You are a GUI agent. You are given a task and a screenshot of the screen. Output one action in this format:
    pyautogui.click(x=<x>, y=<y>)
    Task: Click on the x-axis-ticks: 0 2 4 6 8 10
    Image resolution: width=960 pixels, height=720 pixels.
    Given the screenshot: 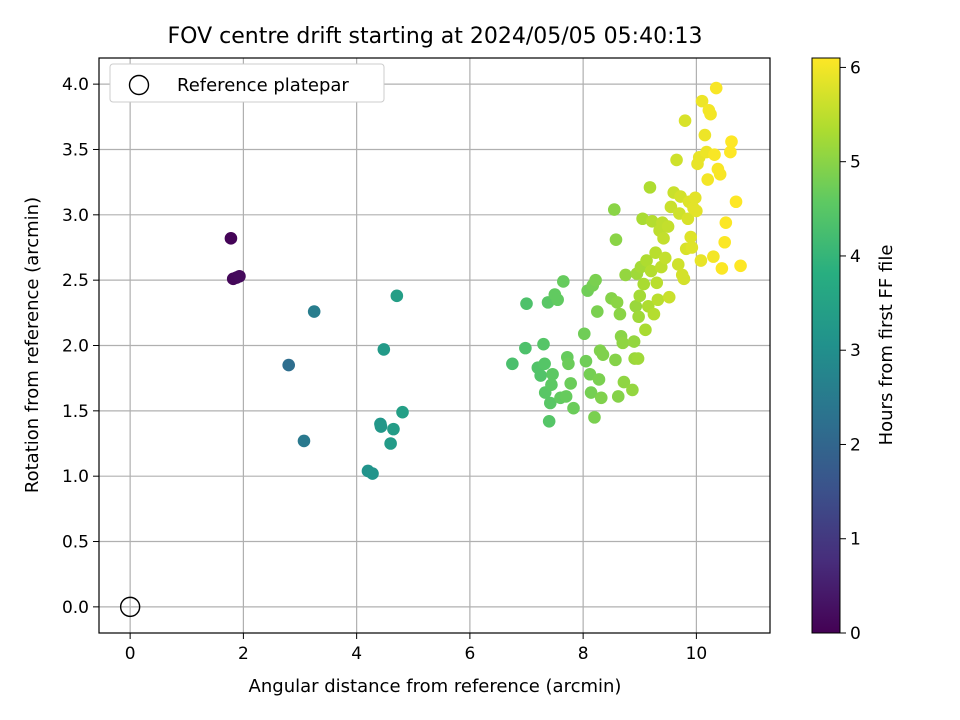 What is the action you would take?
    pyautogui.click(x=416, y=648)
    